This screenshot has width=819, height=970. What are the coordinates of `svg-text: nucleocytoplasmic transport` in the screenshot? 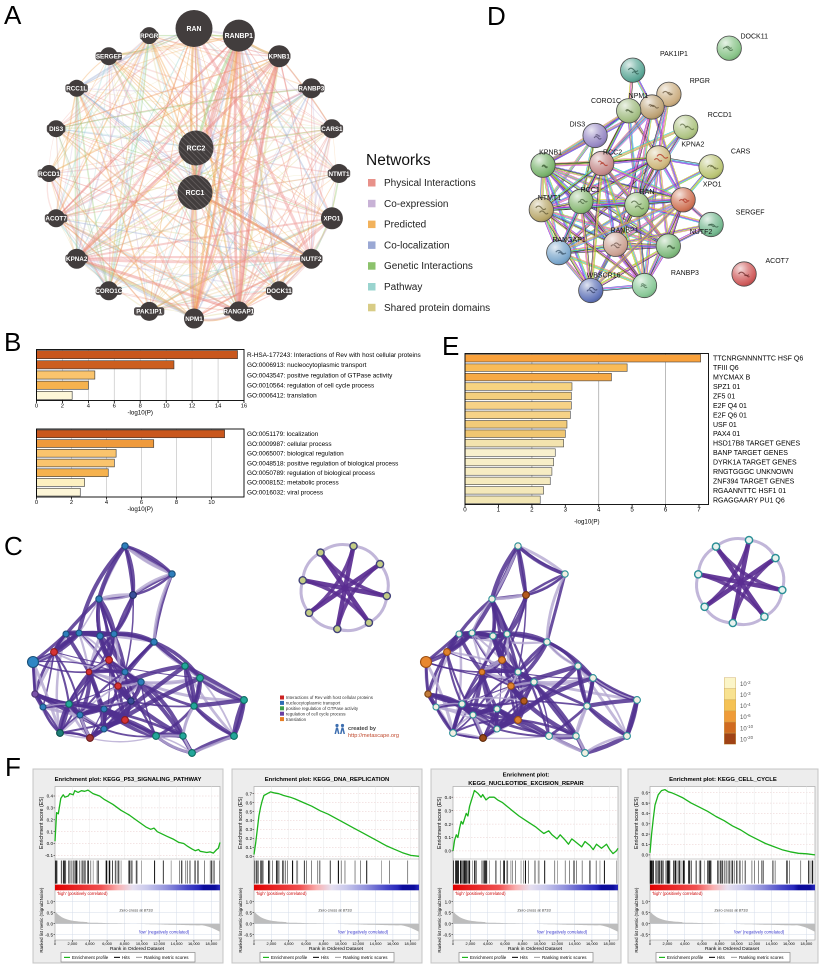 It's located at (313, 703).